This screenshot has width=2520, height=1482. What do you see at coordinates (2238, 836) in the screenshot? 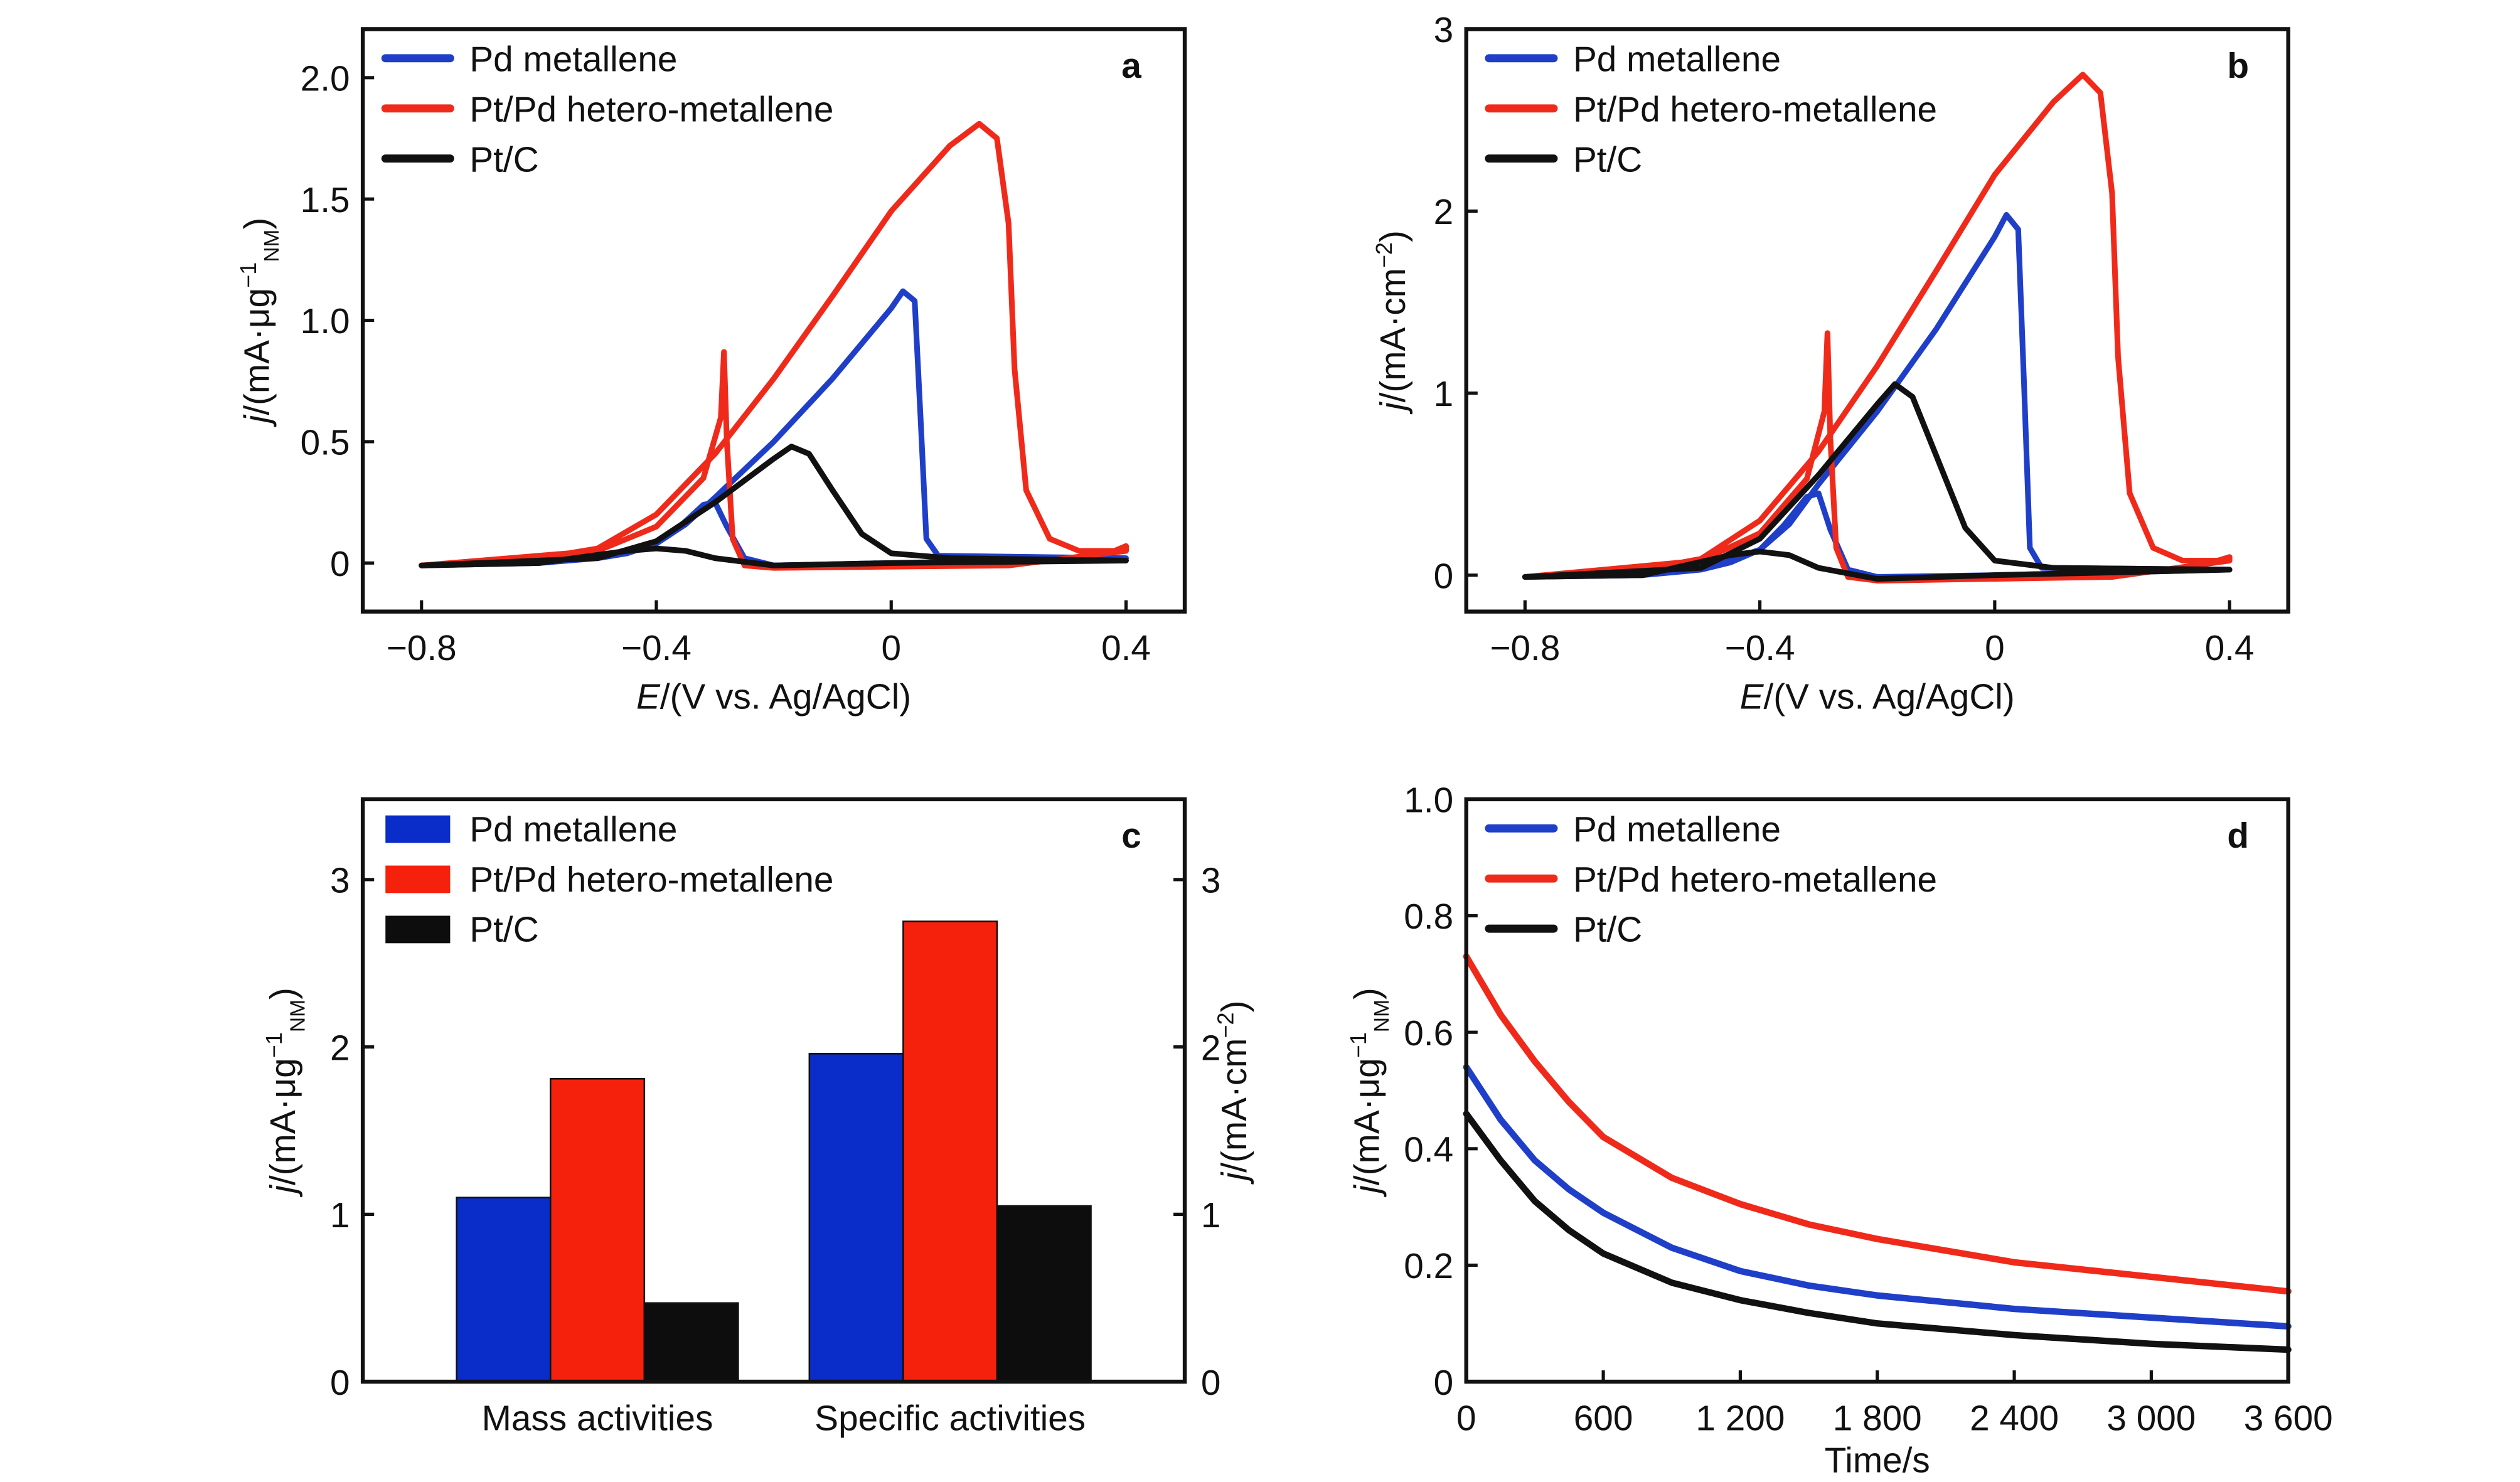
I see `panel-label: d` at bounding box center [2238, 836].